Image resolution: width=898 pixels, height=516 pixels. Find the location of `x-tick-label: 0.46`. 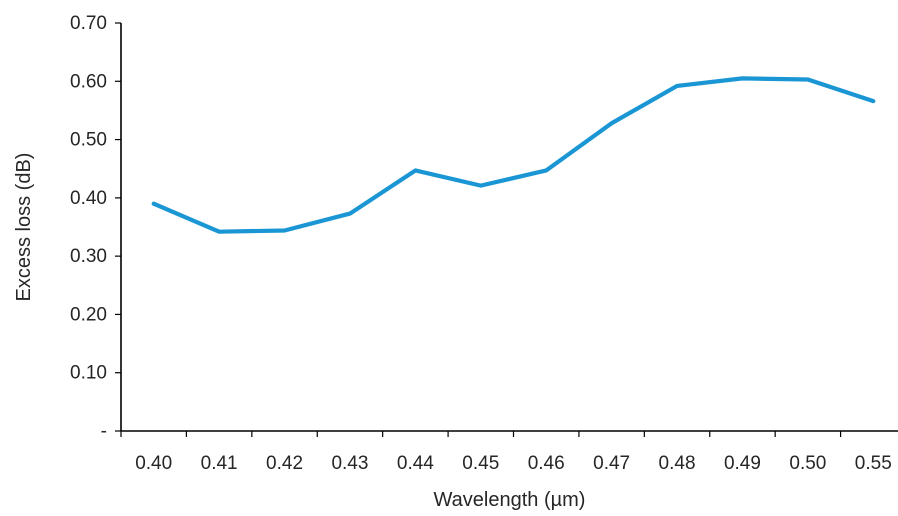

x-tick-label: 0.46 is located at coordinates (546, 463).